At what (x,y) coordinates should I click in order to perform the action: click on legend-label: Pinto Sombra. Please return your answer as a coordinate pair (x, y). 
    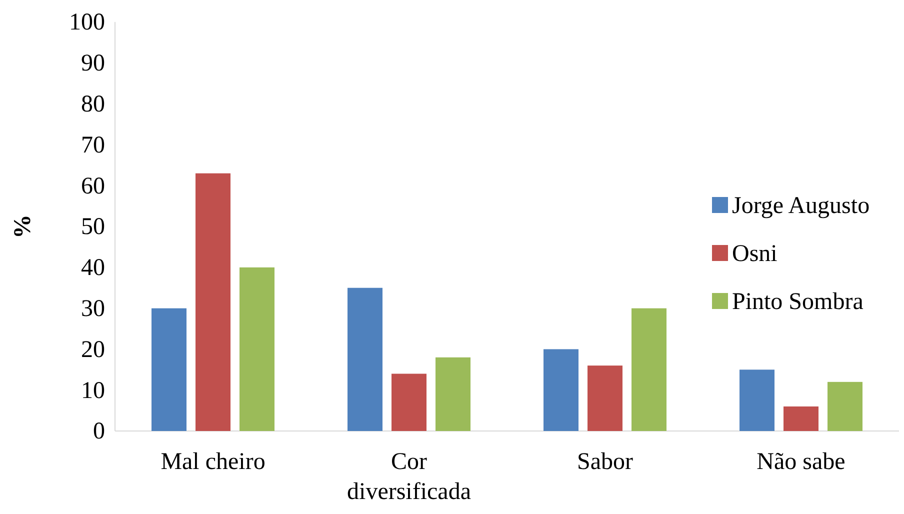
    Looking at the image, I should click on (798, 302).